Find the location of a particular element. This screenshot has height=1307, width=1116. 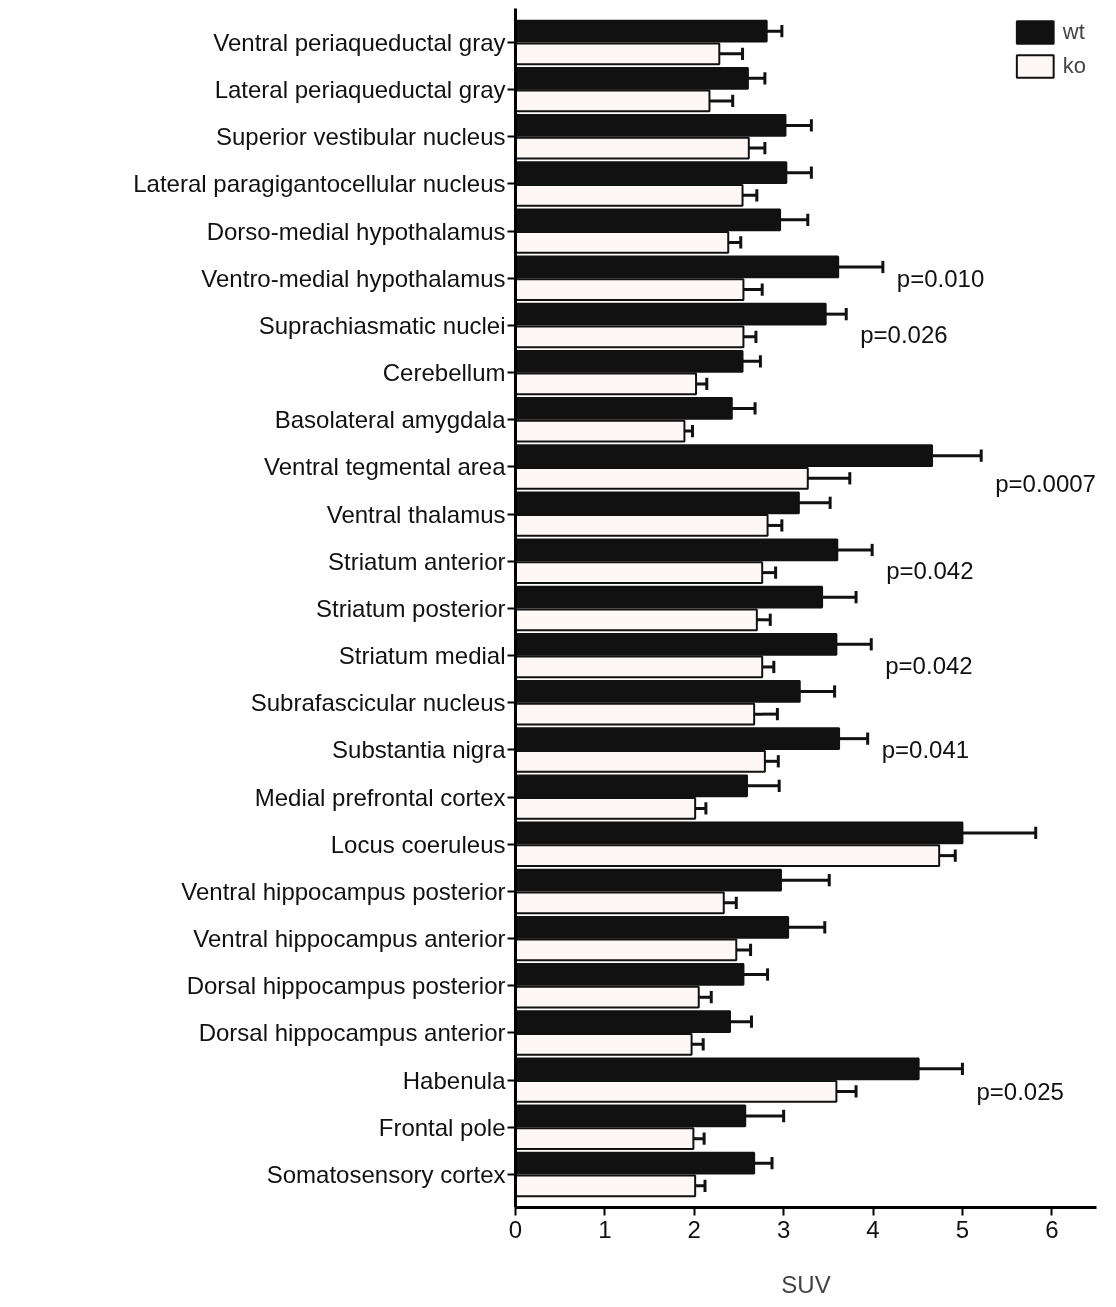

y-tick-label: Ventral periaqueductal gray is located at coordinates (359, 42).